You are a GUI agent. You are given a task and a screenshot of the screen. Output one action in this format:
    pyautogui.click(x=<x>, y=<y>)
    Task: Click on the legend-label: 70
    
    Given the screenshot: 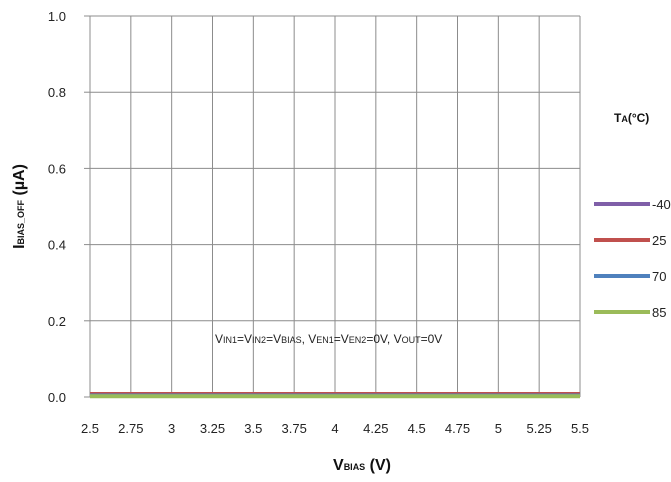 What is the action you would take?
    pyautogui.click(x=659, y=276)
    